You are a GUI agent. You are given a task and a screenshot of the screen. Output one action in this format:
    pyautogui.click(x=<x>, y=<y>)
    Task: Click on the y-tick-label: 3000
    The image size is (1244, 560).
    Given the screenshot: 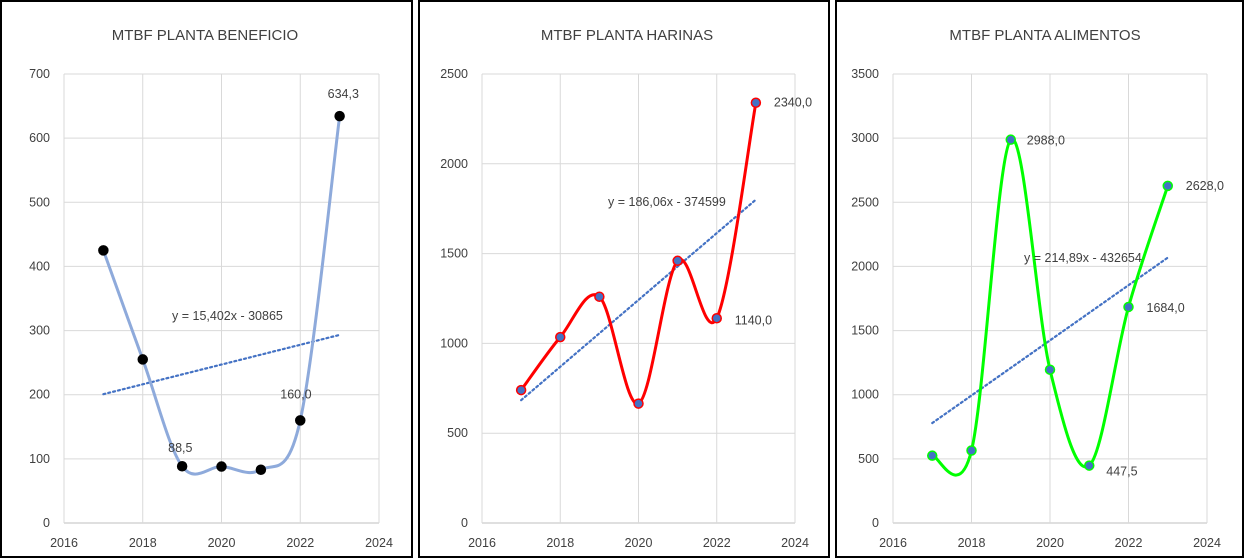 What is the action you would take?
    pyautogui.click(x=865, y=138)
    